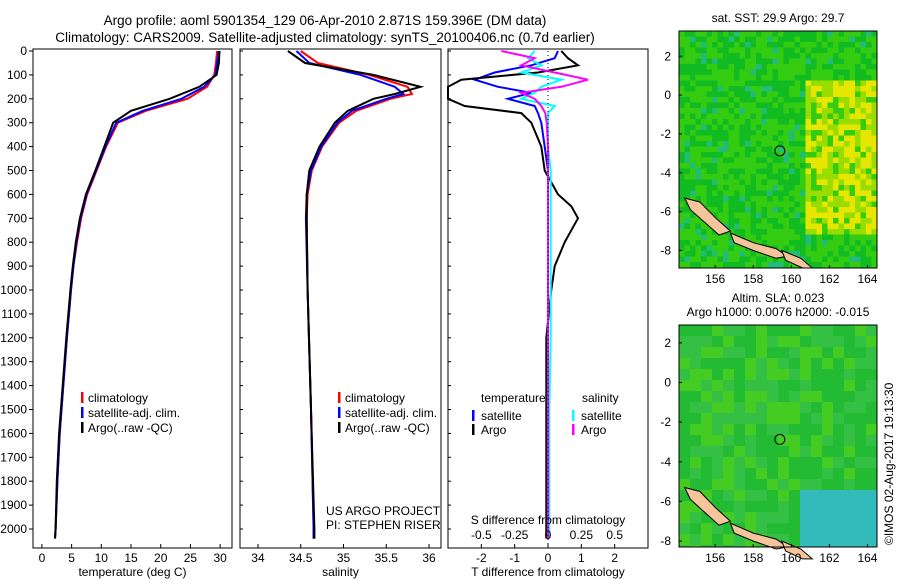 Image resolution: width=900 pixels, height=580 pixels. Describe the element at coordinates (614, 535) in the screenshot. I see `x2-tick-label: 0.5` at that location.